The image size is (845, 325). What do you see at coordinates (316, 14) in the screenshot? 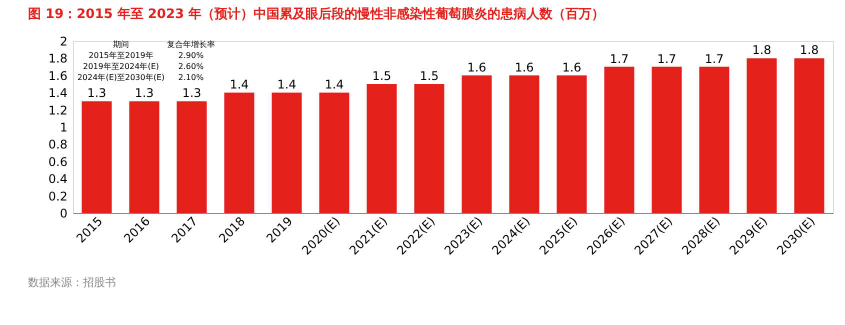
I see `chart-title: 图 19：2015 年至 2023 年（预计）中国累及眼后段的慢性非感染性葡萄膜炎的患病人数（百万）` at bounding box center [316, 14].